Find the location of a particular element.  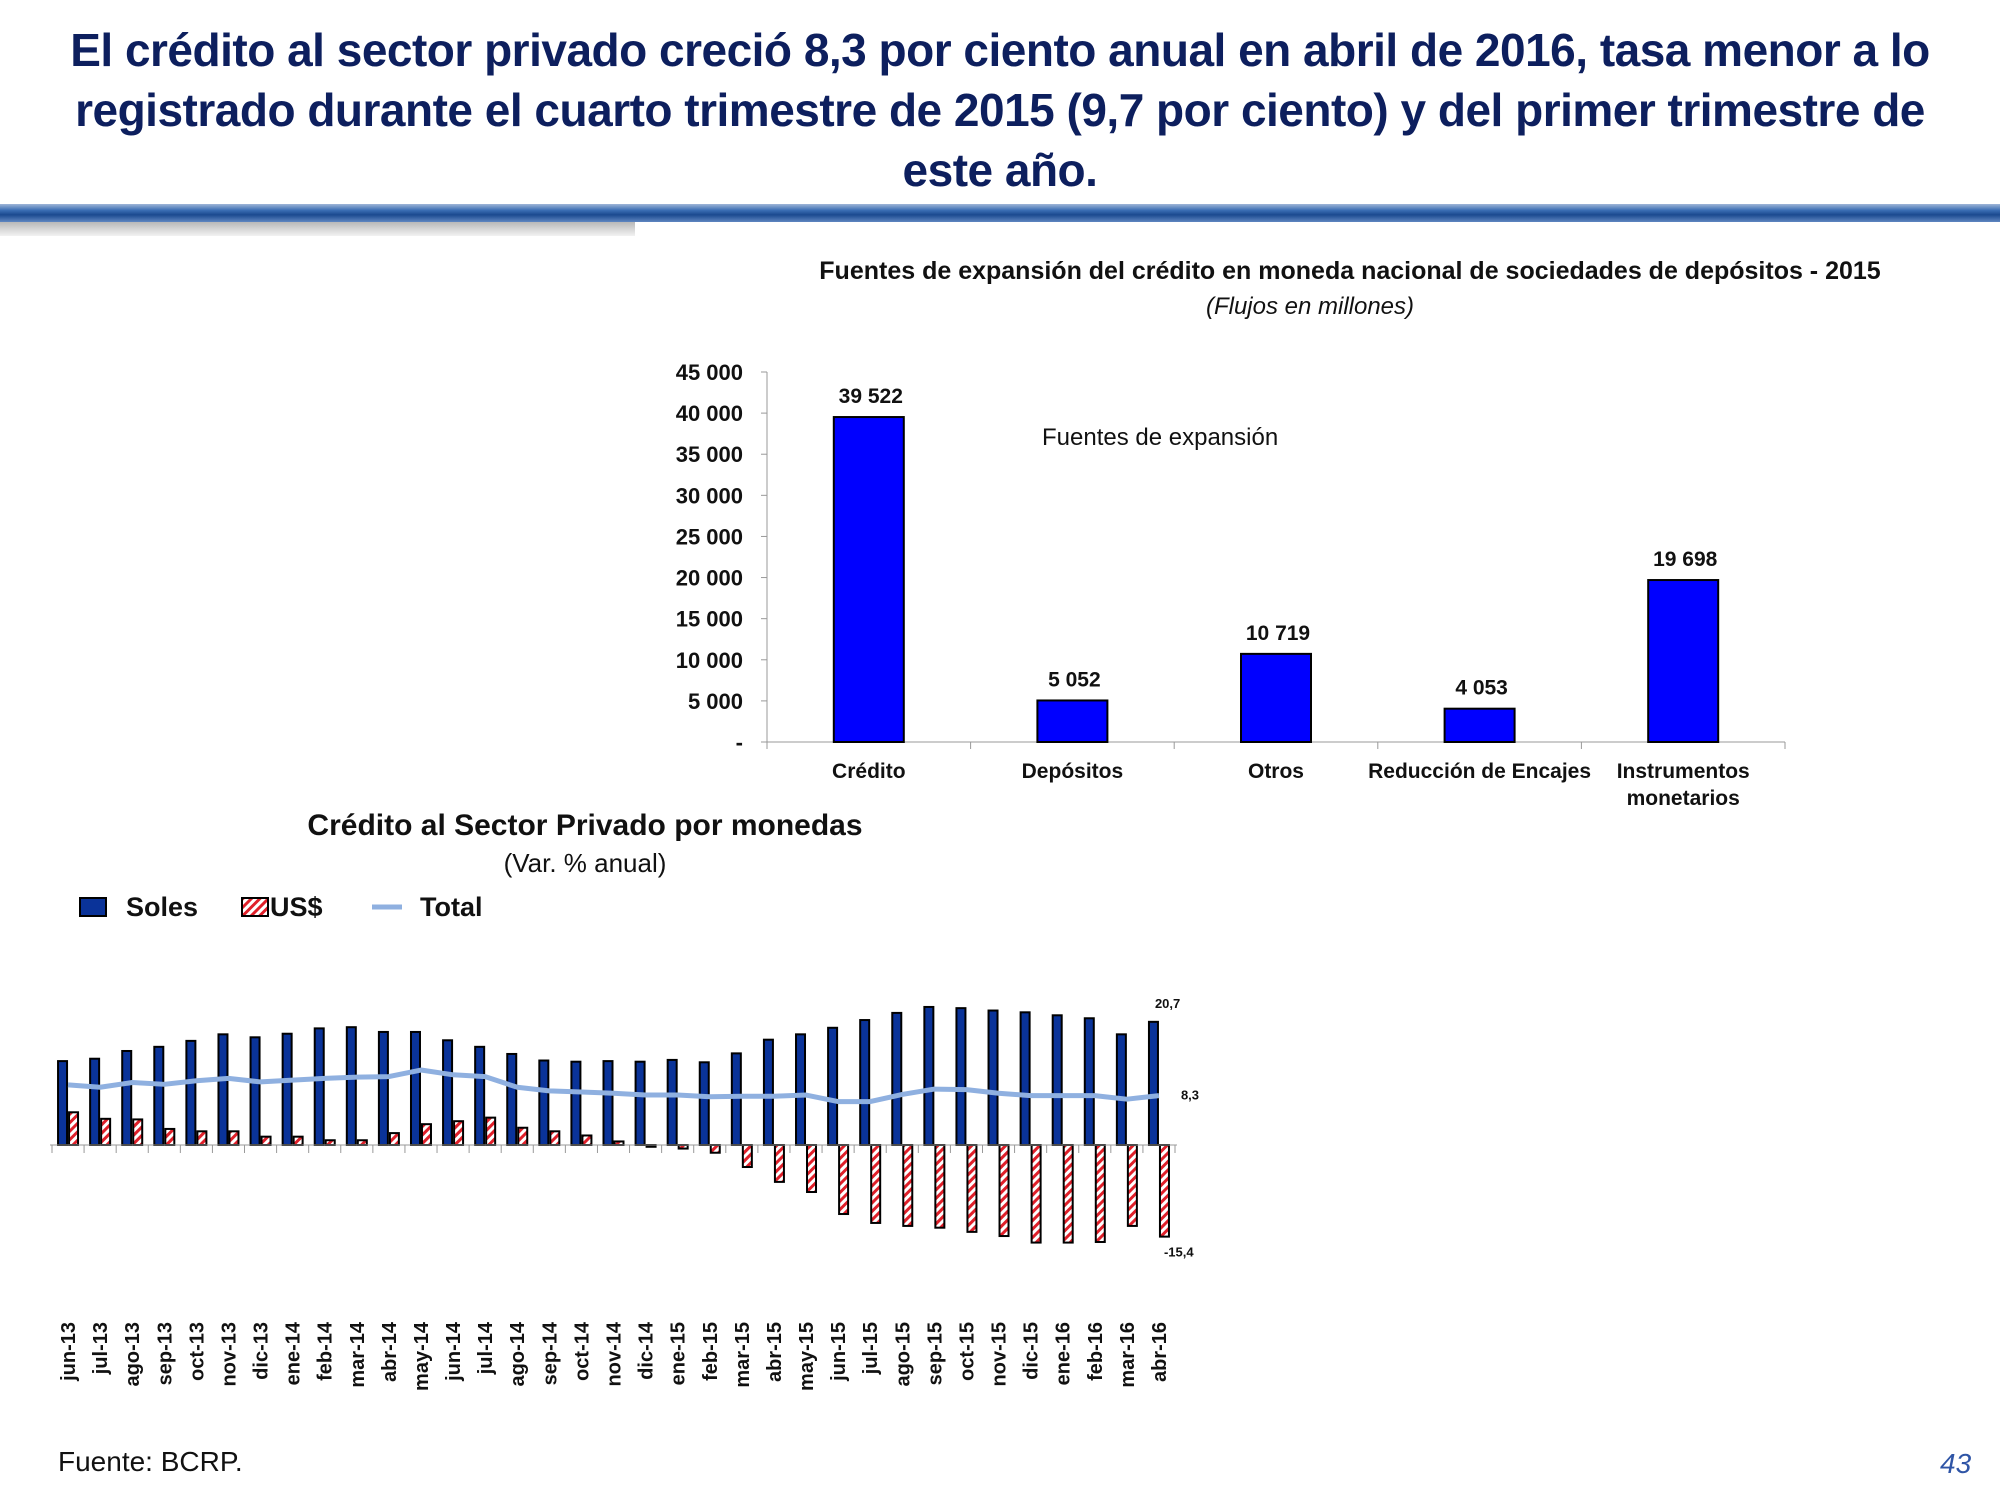

chart2-x-label: jun-14 is located at coordinates (454, 1351).